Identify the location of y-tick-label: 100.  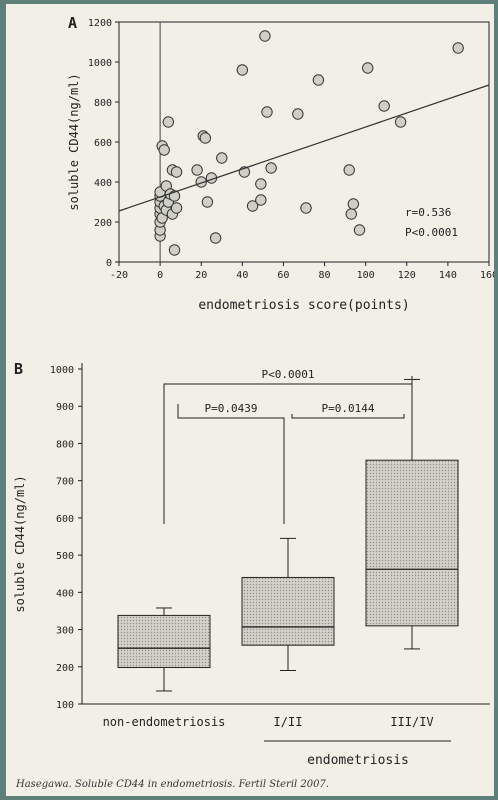
(65, 705).